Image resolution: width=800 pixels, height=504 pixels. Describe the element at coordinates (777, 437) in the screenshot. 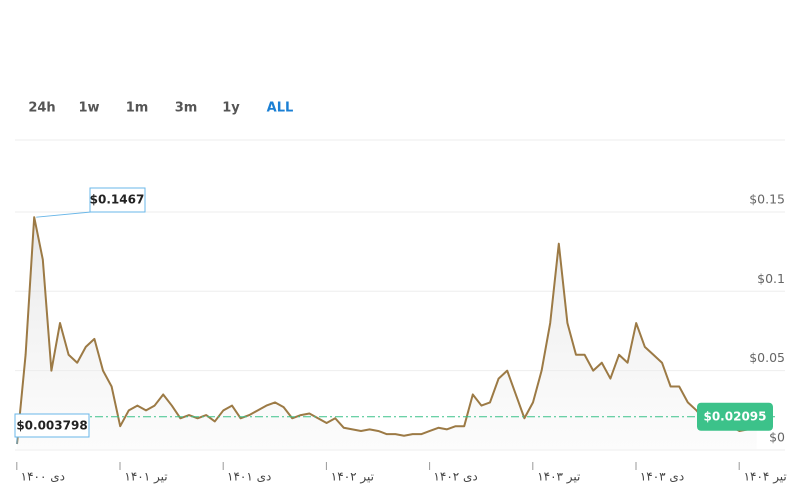

I see `y-tick-label: $0` at that location.